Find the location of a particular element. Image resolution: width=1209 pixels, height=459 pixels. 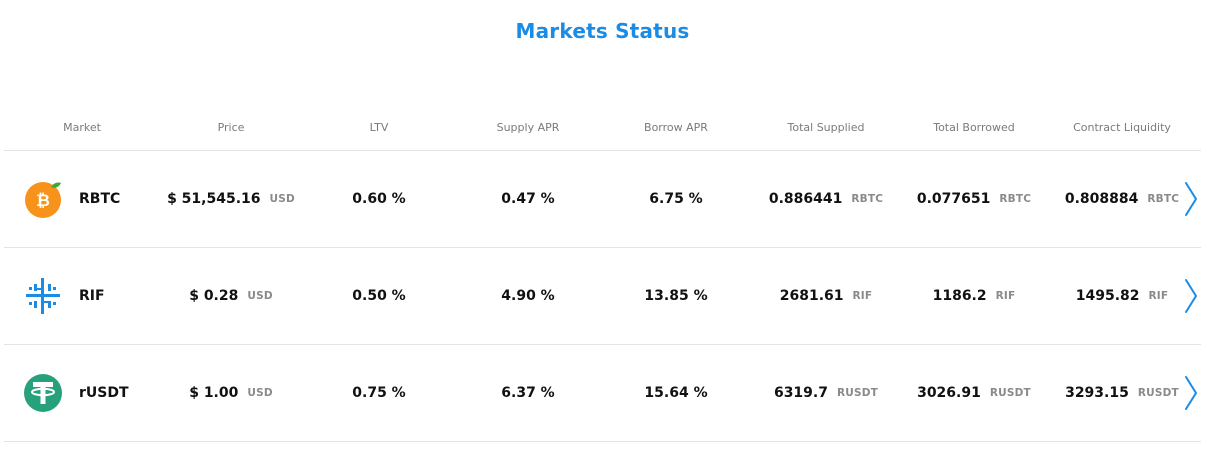

market-cell: RIF is located at coordinates (79, 296).